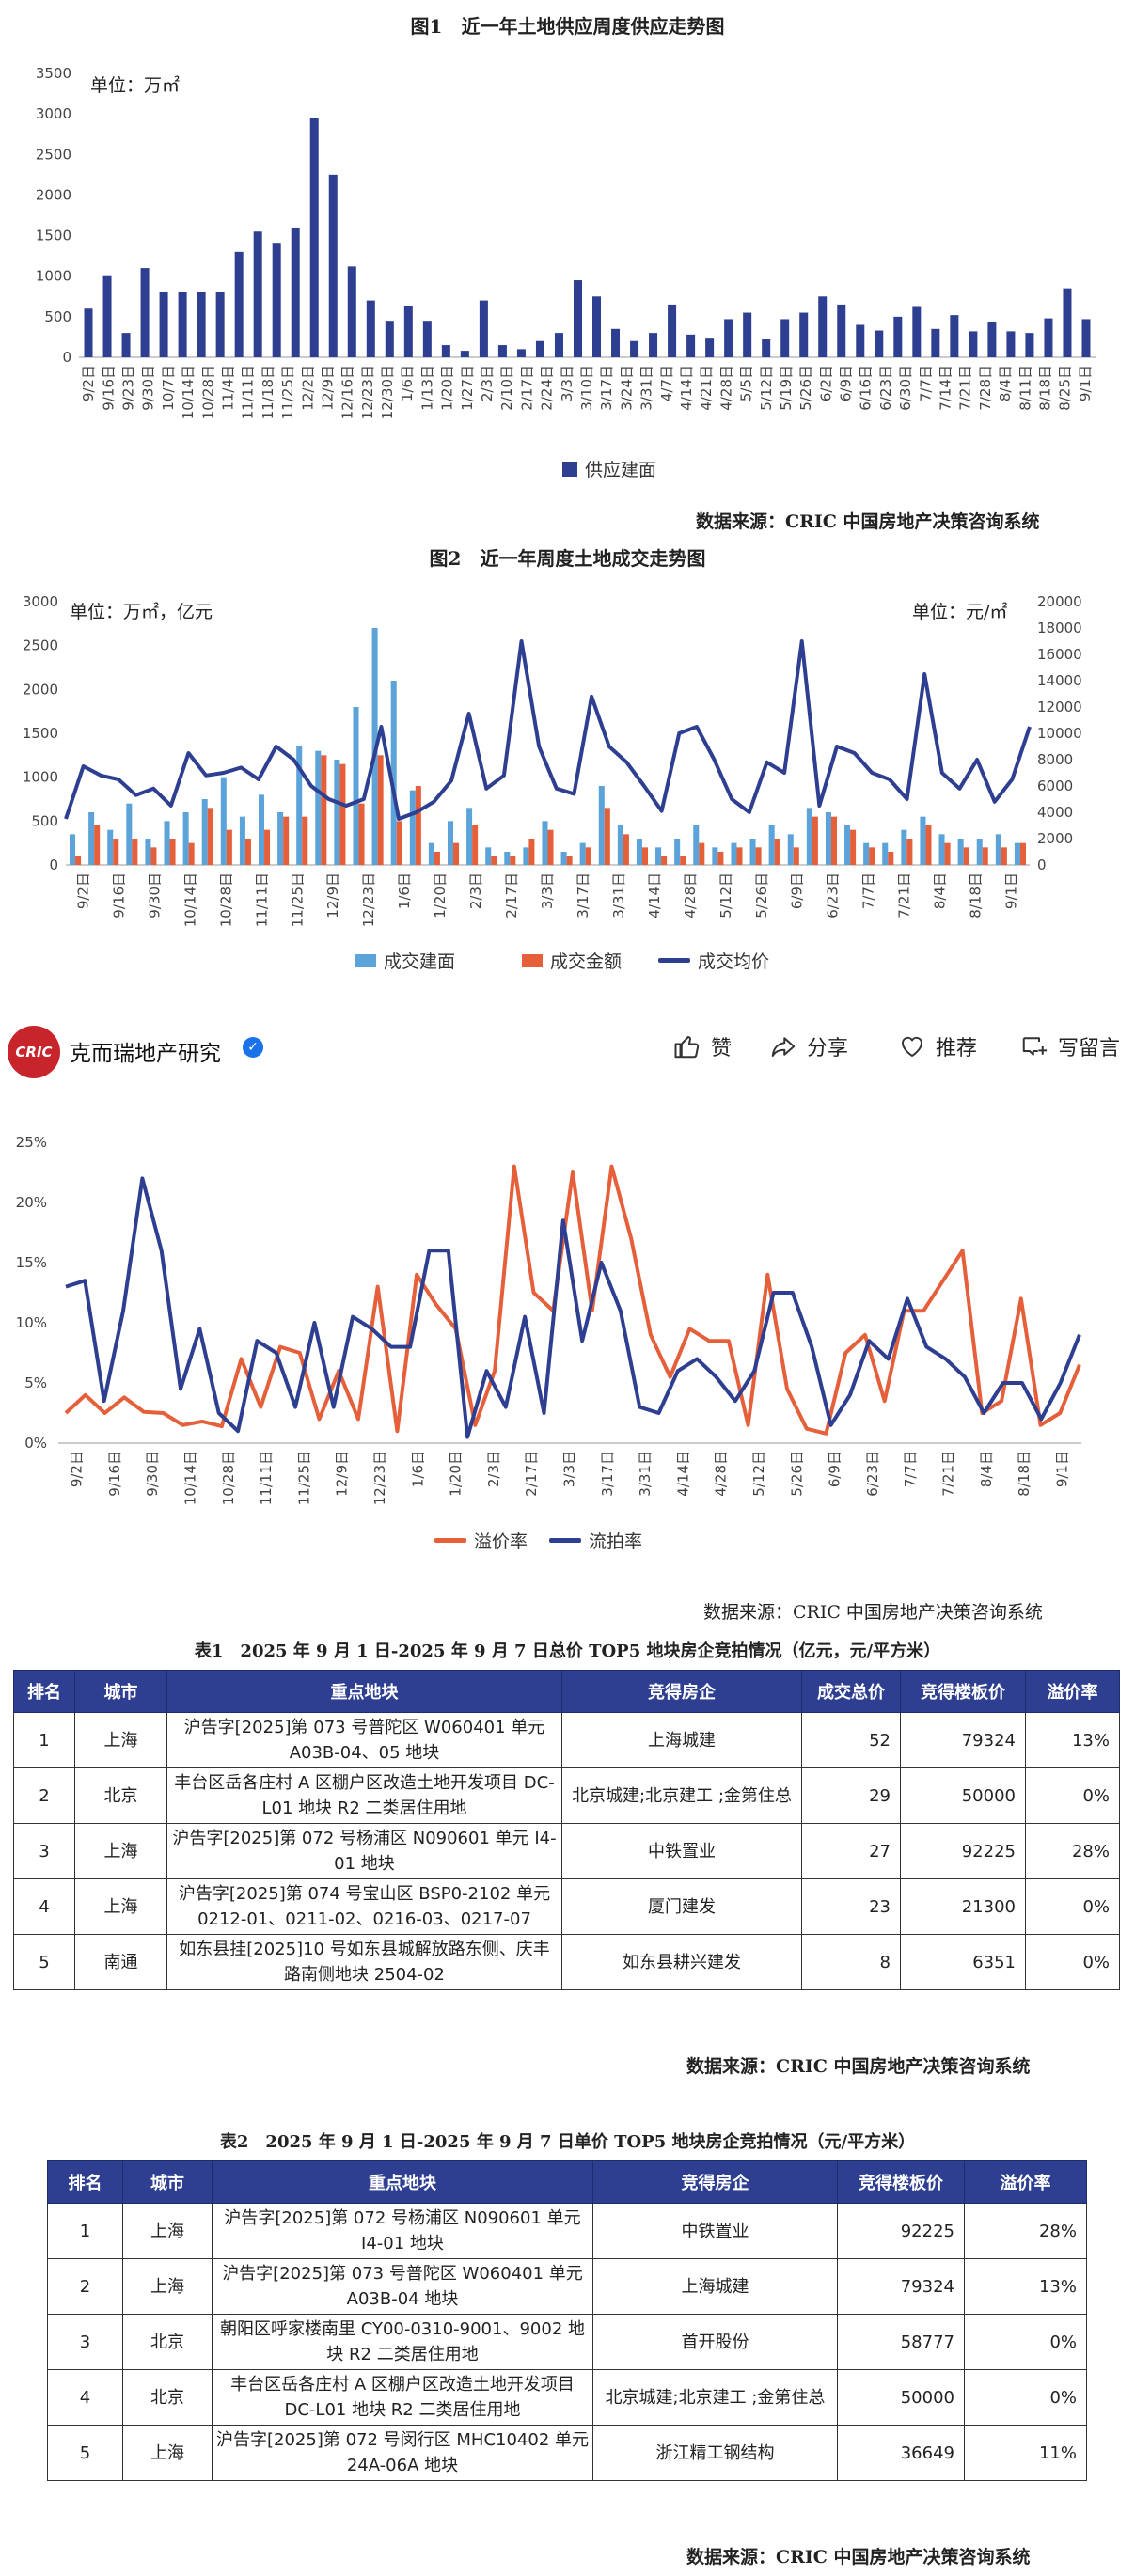 Image resolution: width=1135 pixels, height=2576 pixels. Describe the element at coordinates (606, 388) in the screenshot. I see `x-tick-label: 3/17日` at that location.